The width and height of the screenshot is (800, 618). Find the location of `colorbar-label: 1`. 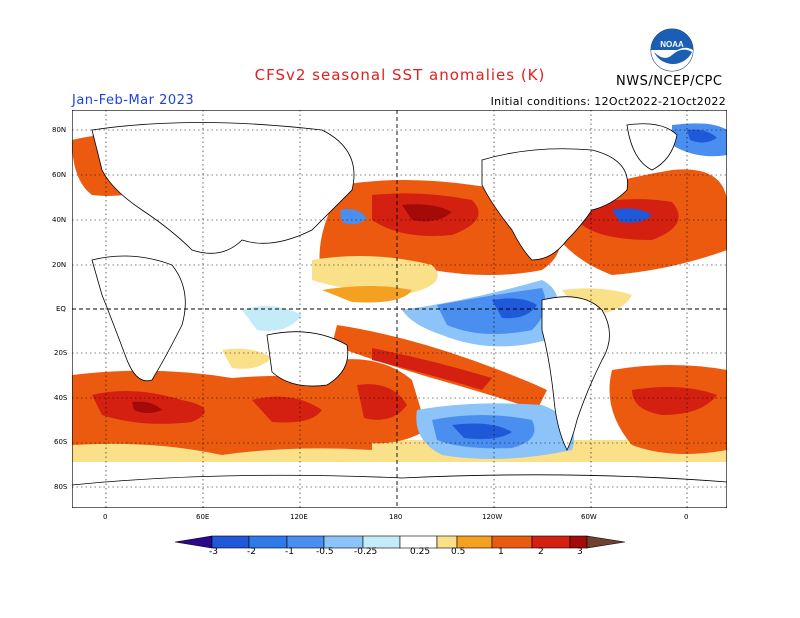

colorbar-label: 1 is located at coordinates (501, 552).